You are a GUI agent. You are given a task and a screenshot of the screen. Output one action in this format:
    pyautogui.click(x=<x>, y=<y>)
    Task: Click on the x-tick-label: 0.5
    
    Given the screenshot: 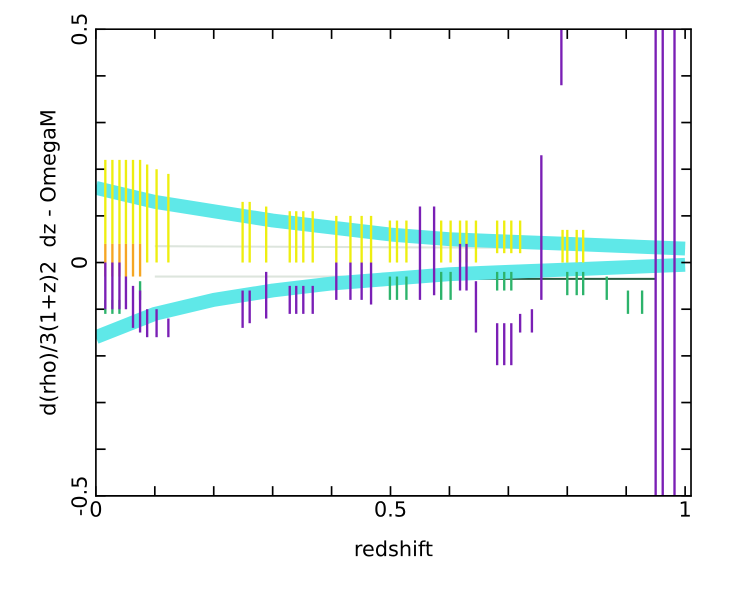 What is the action you would take?
    pyautogui.click(x=390, y=509)
    